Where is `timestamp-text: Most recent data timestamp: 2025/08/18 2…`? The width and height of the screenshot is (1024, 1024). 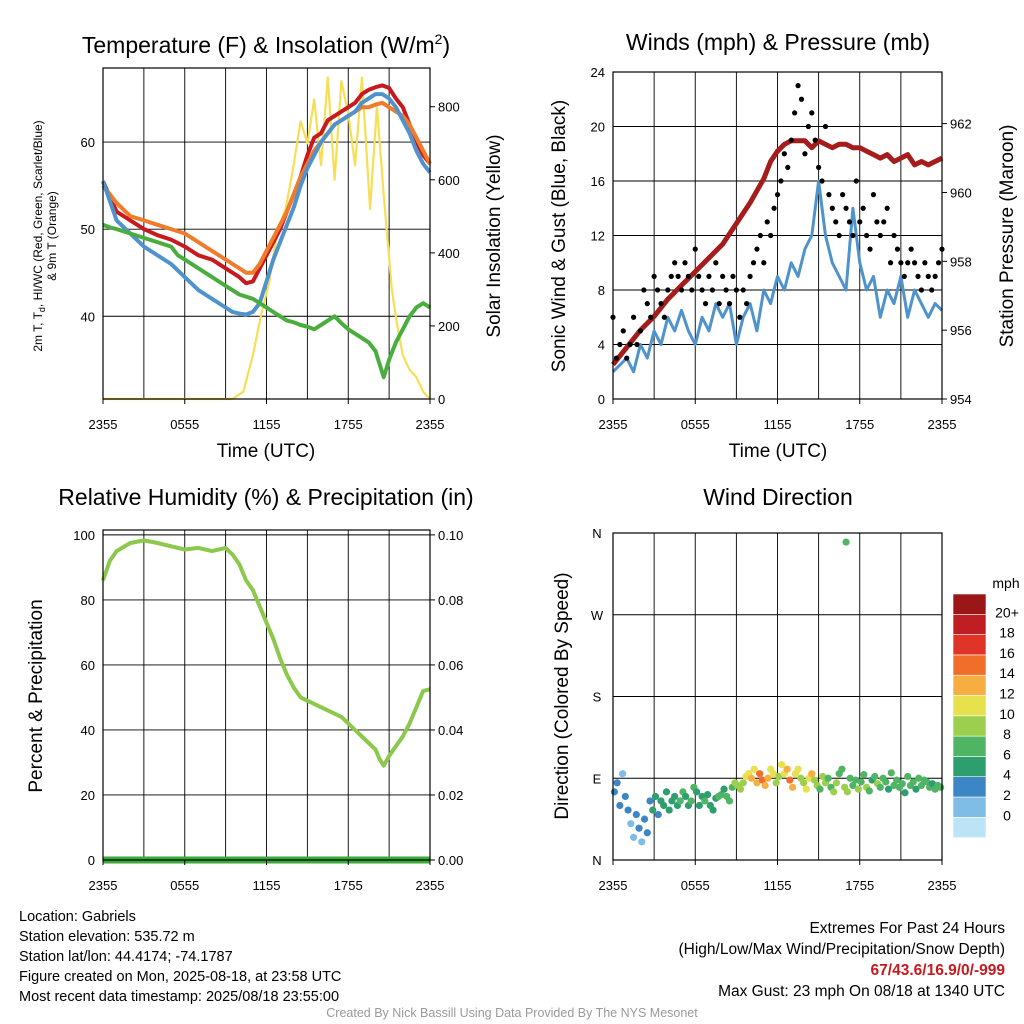
timestamp-text: Most recent data timestamp: 2025/08/18 2… is located at coordinates (179, 997).